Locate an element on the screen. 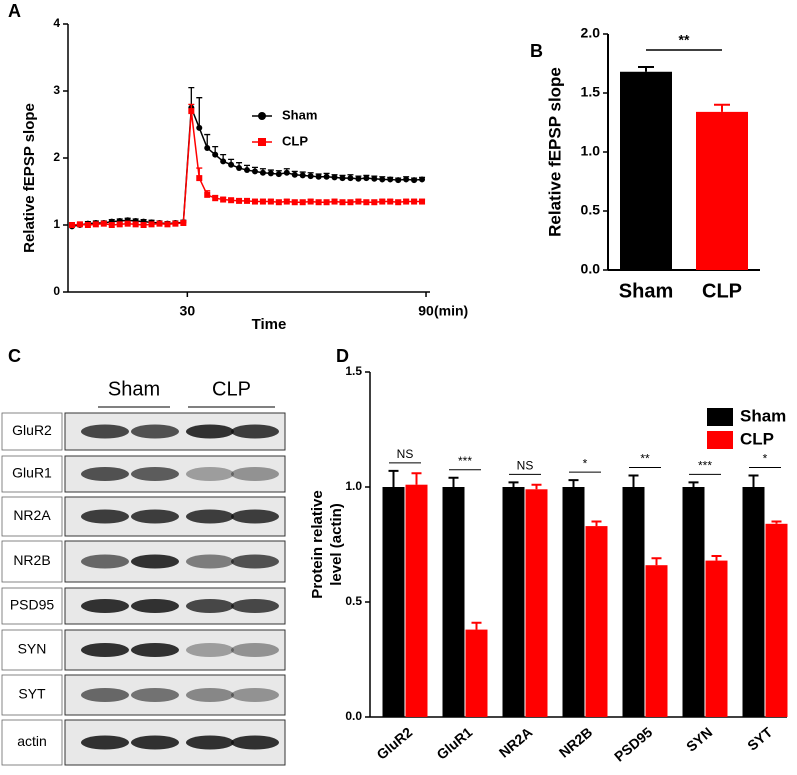  significance-label: ** is located at coordinates (645, 459).